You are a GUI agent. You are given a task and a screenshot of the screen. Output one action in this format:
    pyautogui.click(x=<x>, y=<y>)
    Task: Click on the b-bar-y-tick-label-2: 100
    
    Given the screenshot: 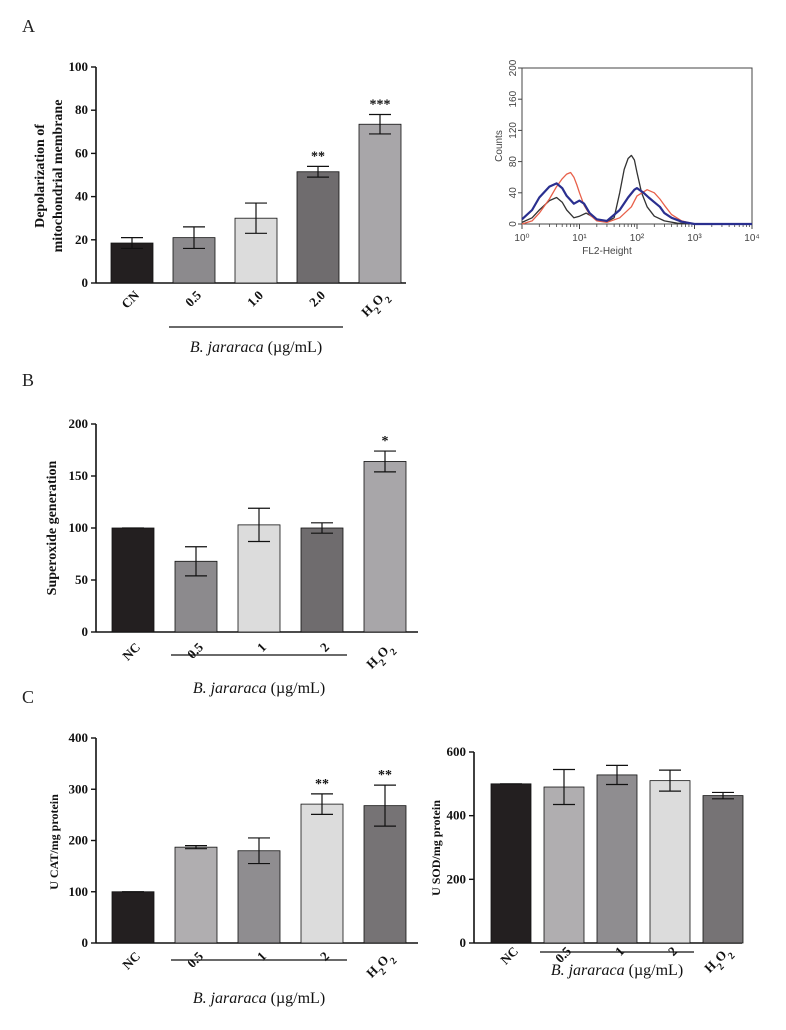 What is the action you would take?
    pyautogui.click(x=79, y=527)
    